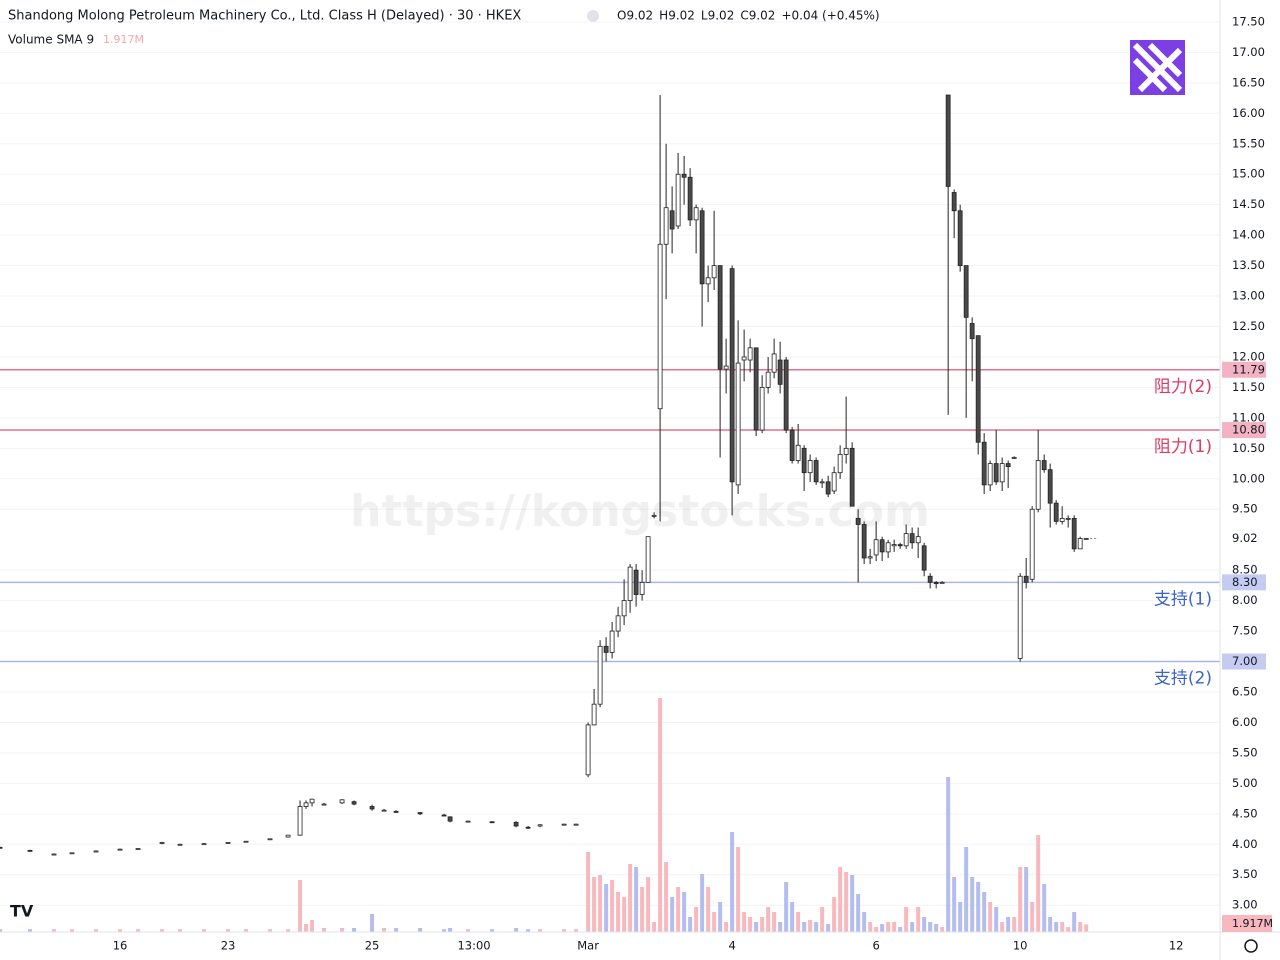 The width and height of the screenshot is (1280, 960). I want to click on level-name: 支持(2), so click(1183, 679).